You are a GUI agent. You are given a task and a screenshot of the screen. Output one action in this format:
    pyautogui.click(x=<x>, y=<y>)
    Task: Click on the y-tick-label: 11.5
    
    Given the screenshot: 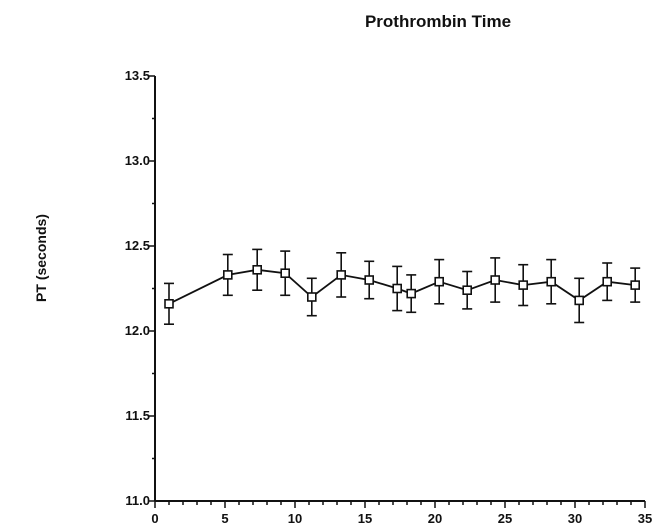 What is the action you would take?
    pyautogui.click(x=137, y=415)
    